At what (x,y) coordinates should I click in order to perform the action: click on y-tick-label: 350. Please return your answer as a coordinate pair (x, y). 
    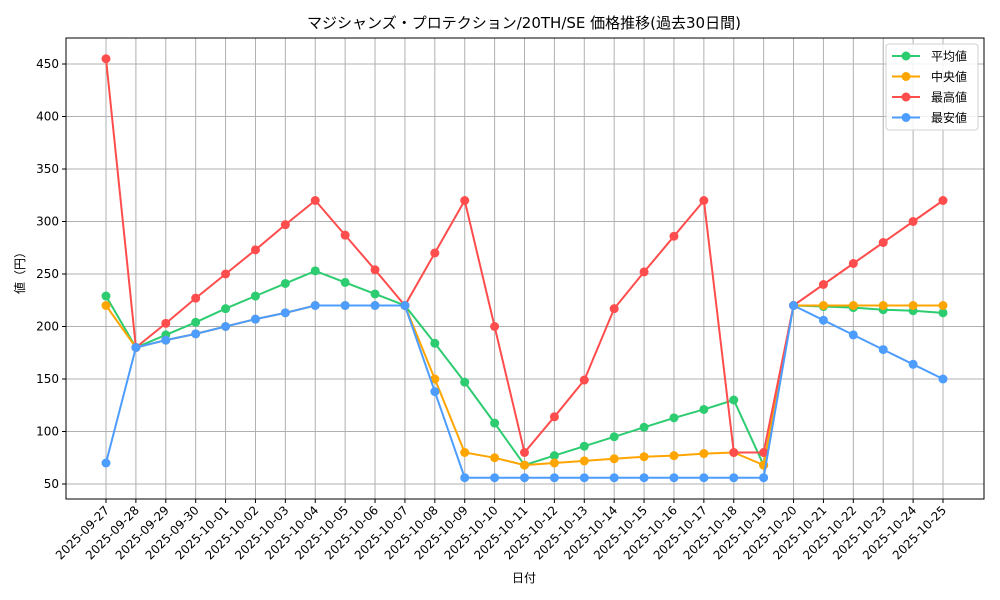
    Looking at the image, I should click on (47, 169).